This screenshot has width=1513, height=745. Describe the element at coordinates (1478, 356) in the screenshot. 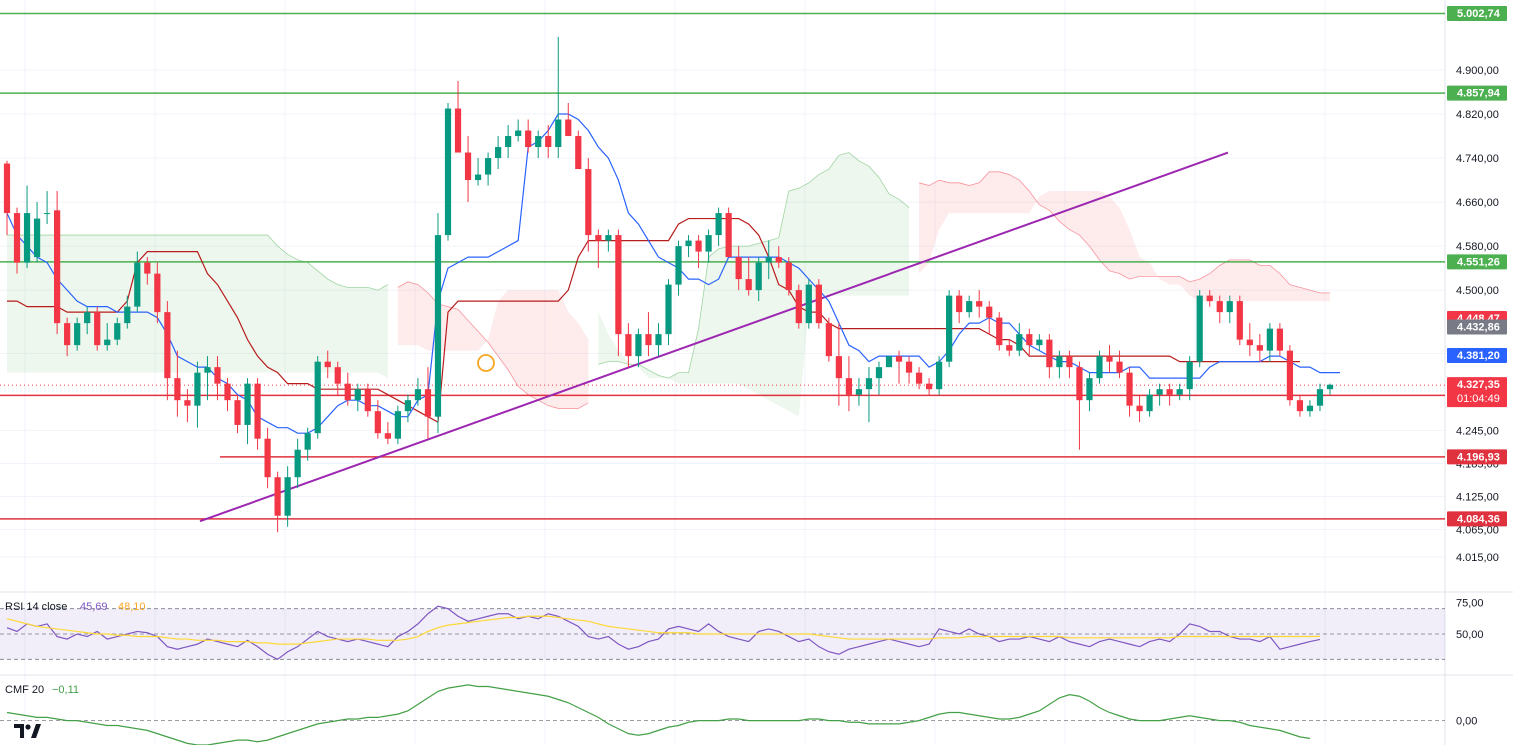

I see `price-tag-text: 4.381,20` at that location.